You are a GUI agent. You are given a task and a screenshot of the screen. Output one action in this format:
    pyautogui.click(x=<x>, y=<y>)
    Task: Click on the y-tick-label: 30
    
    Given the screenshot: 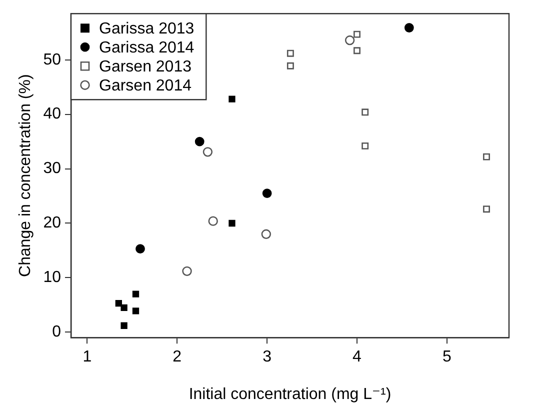 What is the action you would take?
    pyautogui.click(x=52, y=169)
    